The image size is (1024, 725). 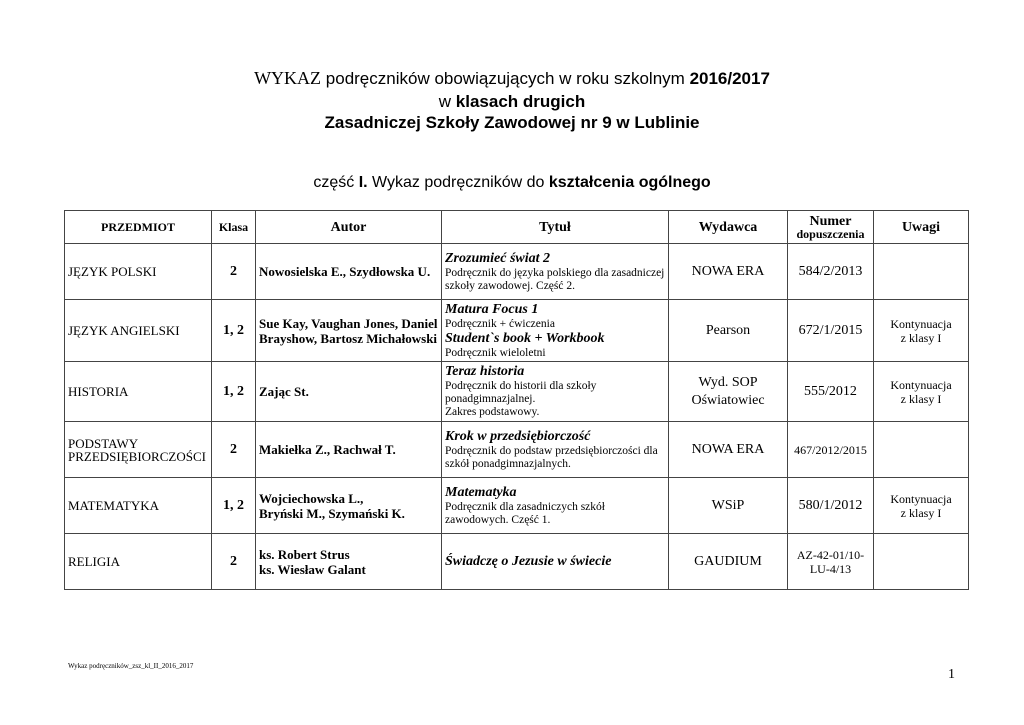 I want to click on book-description: Podręcznik + ćwiczenia, so click(x=500, y=323).